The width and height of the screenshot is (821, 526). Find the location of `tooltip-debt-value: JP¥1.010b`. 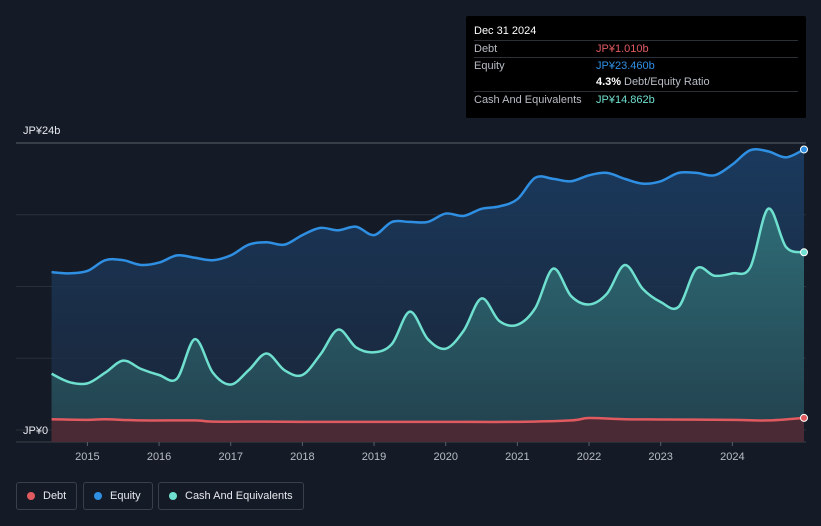

tooltip-debt-value: JP¥1.010b is located at coordinates (622, 49).